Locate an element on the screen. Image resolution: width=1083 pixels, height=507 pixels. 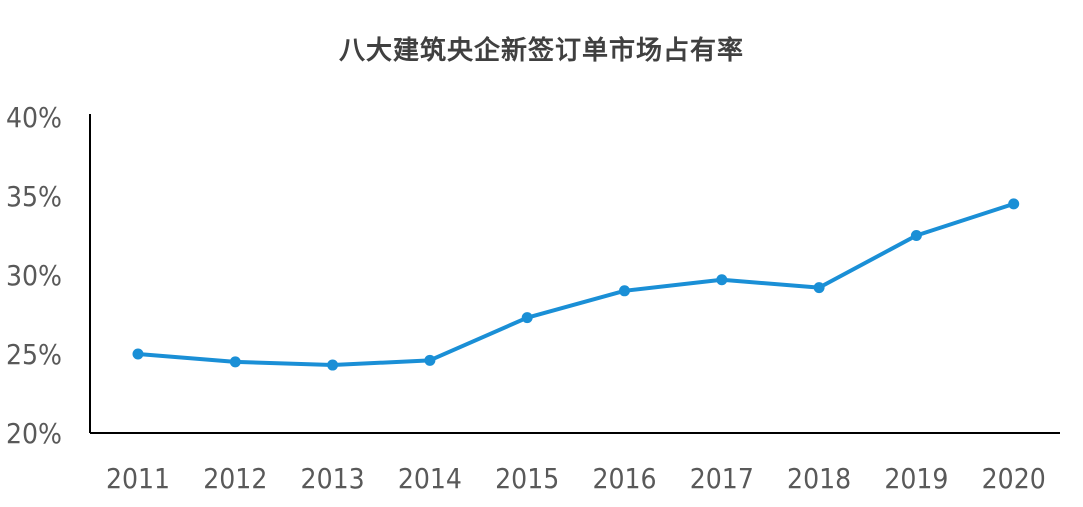
x-tick-label: 2015 is located at coordinates (527, 478).